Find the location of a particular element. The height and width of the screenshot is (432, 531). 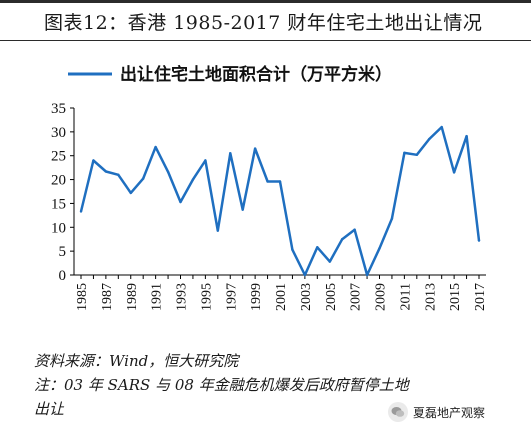

x-tick-label: 1985 is located at coordinates (82, 297).